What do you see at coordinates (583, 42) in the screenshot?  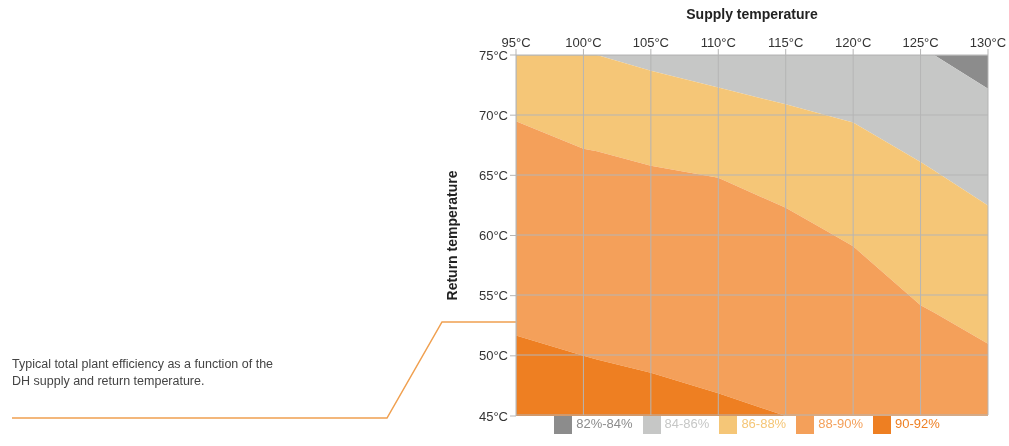 I see `x-tick-label: 100°C` at bounding box center [583, 42].